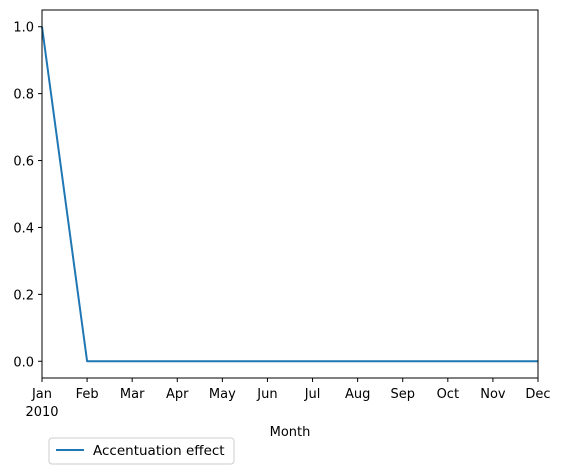 This screenshot has width=561, height=473. What do you see at coordinates (357, 394) in the screenshot?
I see `x-tick-label: Aug` at bounding box center [357, 394].